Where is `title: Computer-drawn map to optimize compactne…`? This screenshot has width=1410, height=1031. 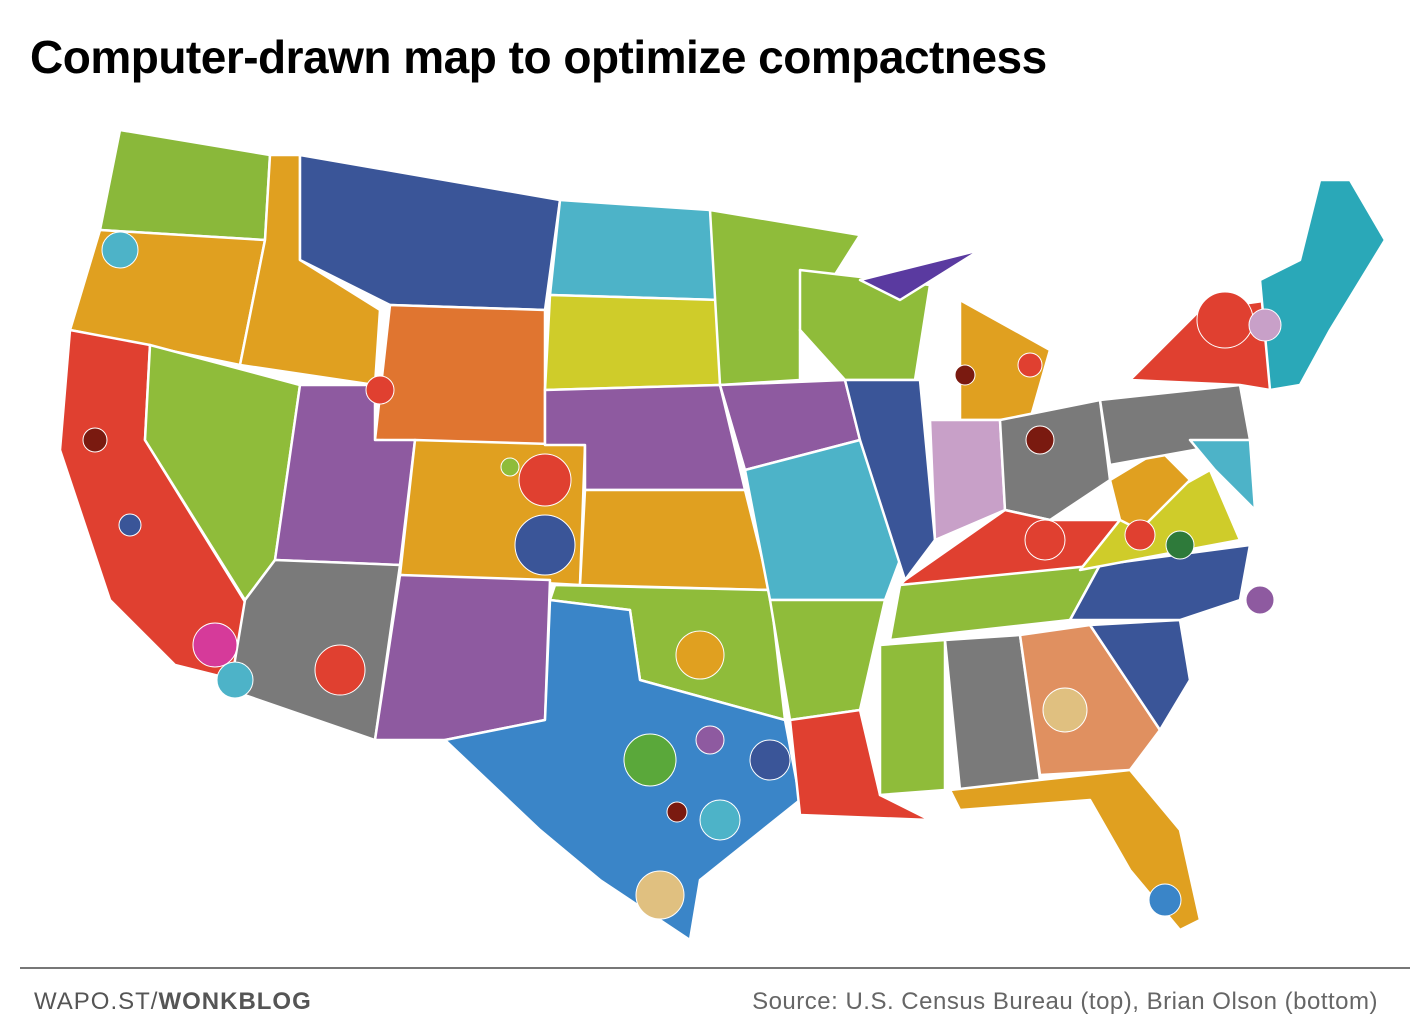
title: Computer-drawn map to optimize compactne… is located at coordinates (538, 57).